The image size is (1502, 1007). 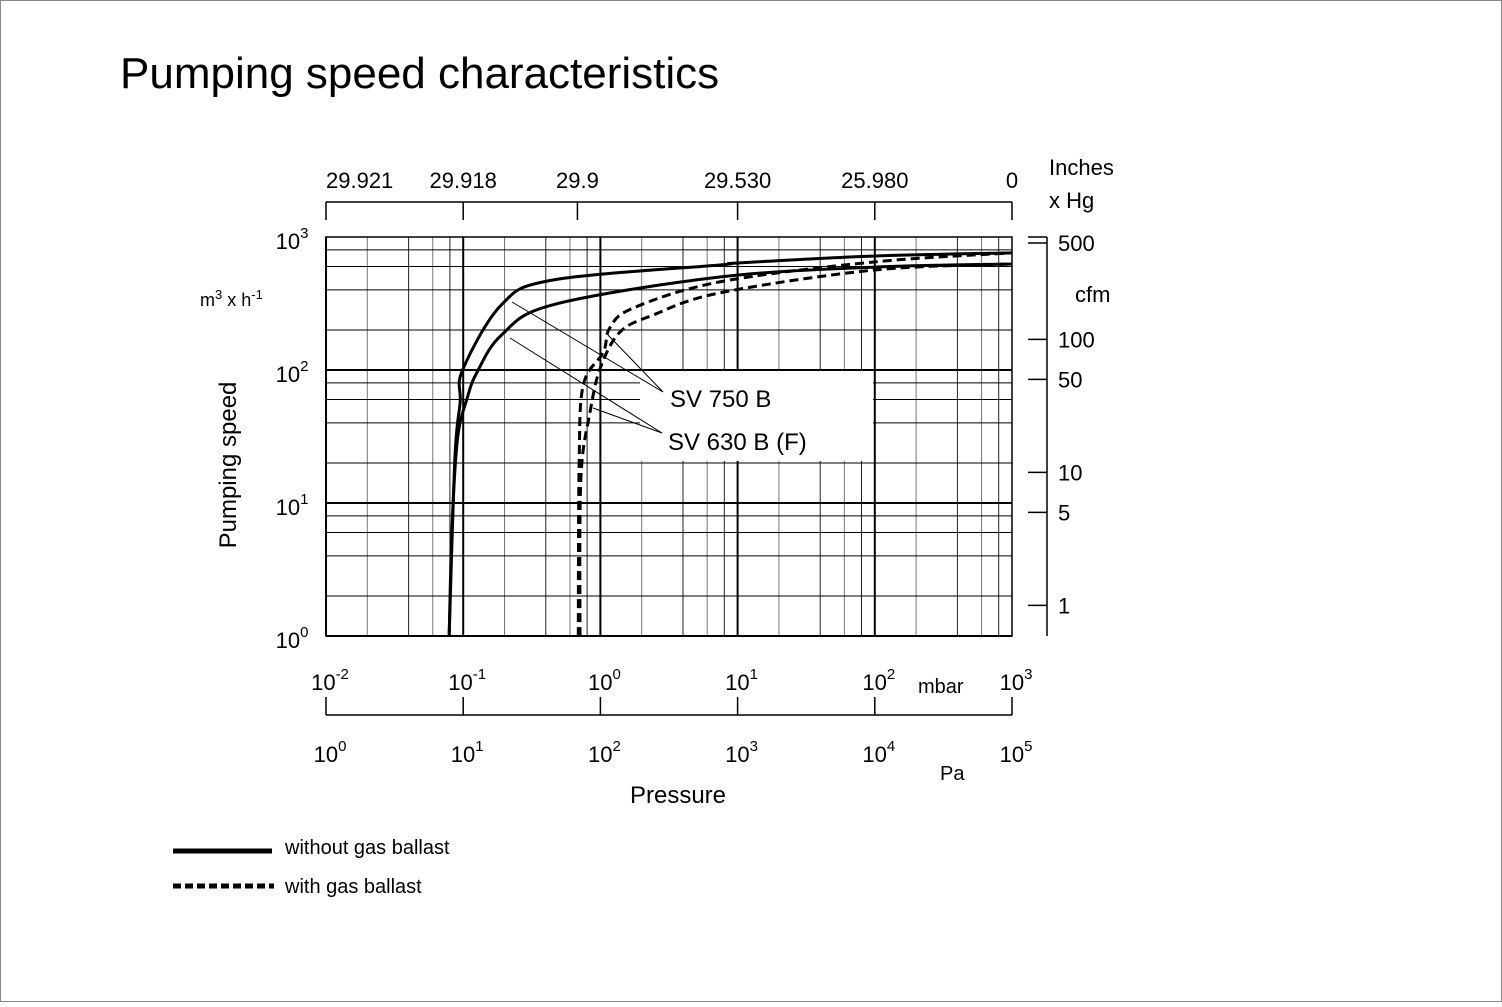 I want to click on legend-label-with-ballast: with gas ballast, so click(x=353, y=887).